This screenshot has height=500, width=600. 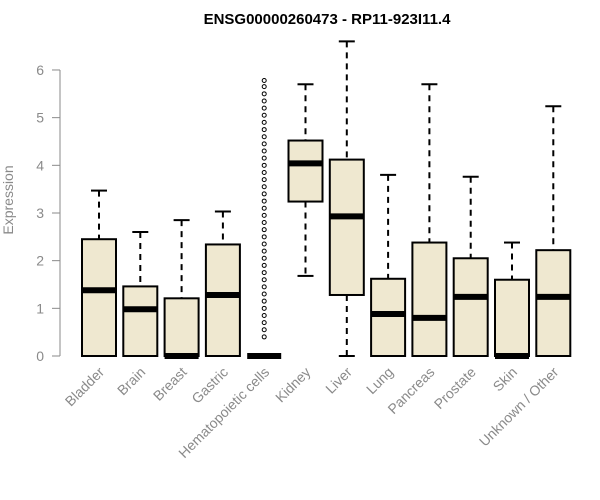 What do you see at coordinates (379, 380) in the screenshot?
I see `x-tick-label: Lung` at bounding box center [379, 380].